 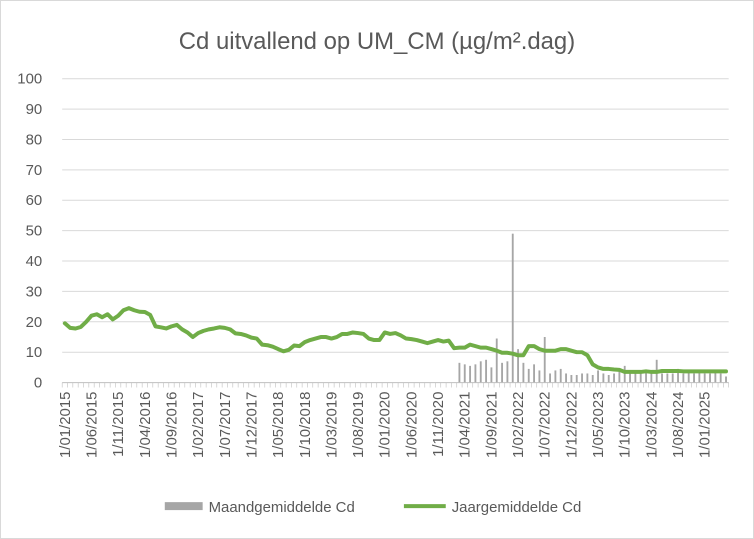 I want to click on y-tick-label: 100, so click(x=29, y=79).